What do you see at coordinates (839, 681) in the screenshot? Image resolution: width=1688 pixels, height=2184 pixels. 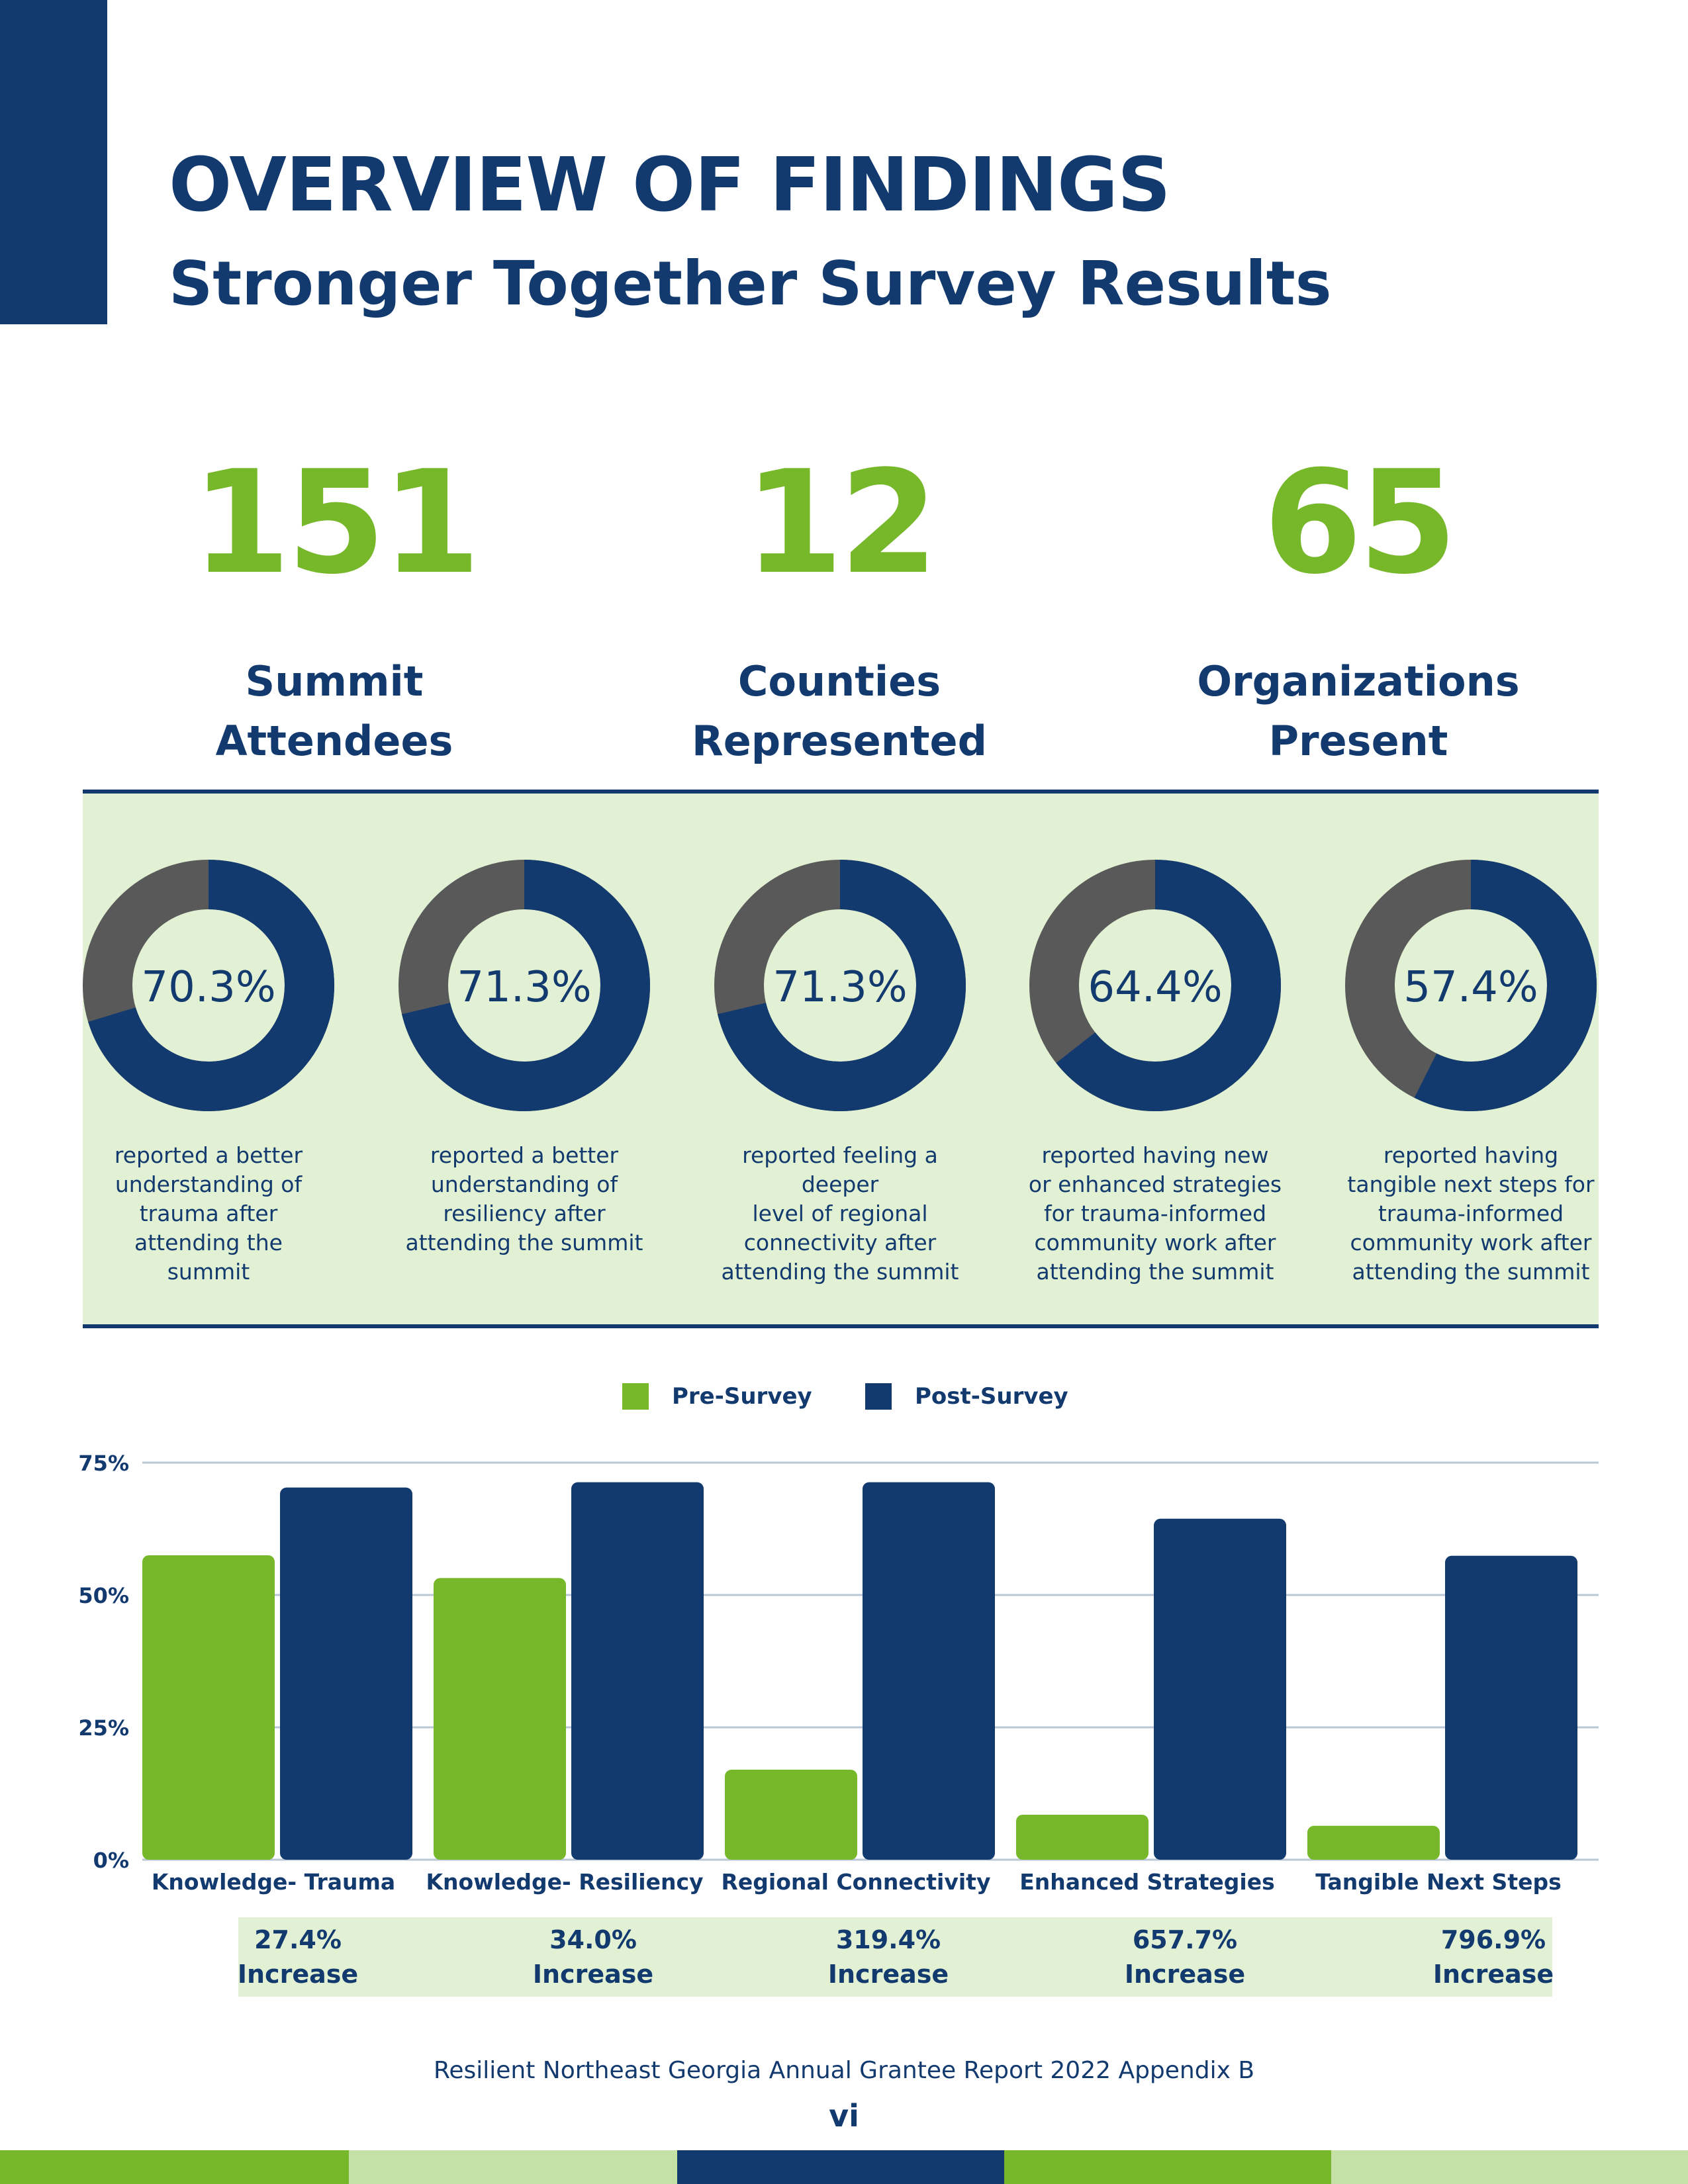 I see `stat-label-line: Counties` at bounding box center [839, 681].